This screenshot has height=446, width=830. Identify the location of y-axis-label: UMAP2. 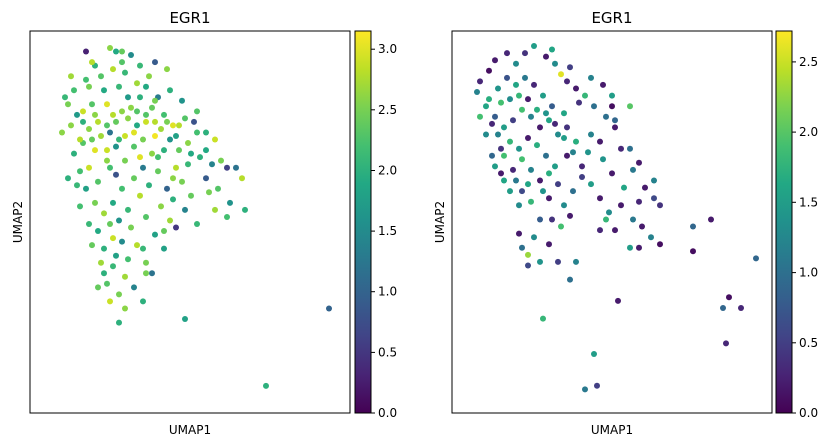
(440, 222).